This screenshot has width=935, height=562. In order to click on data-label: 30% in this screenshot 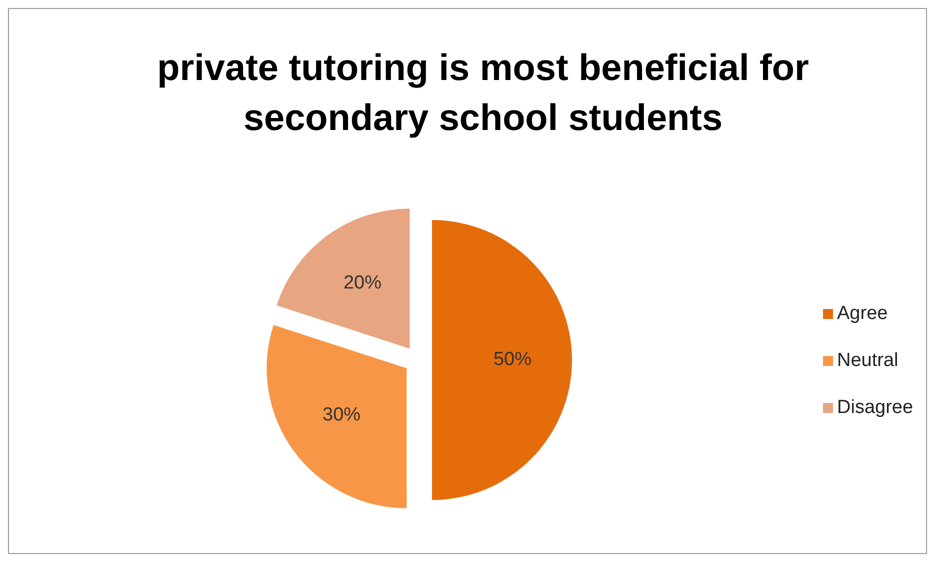, I will do `click(341, 415)`.